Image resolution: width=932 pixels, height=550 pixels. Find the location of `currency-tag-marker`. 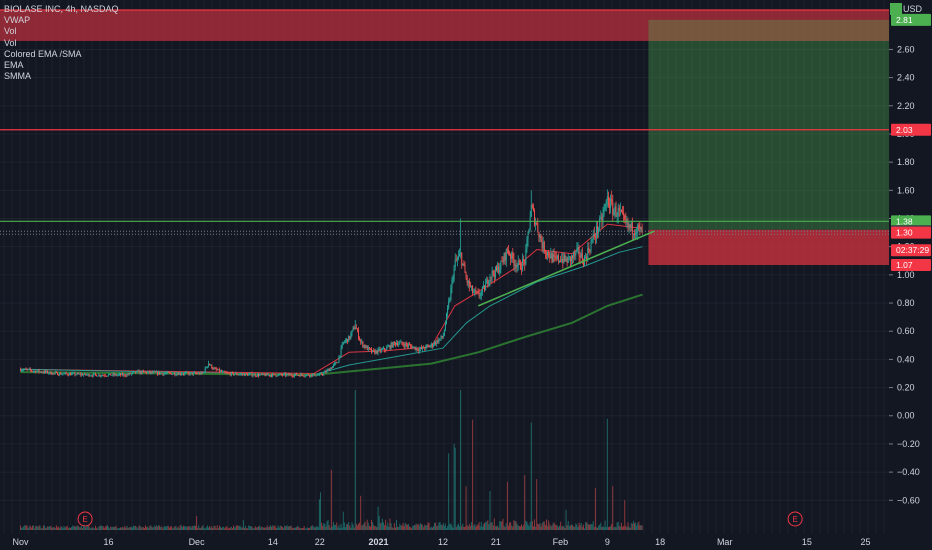

currency-tag-marker is located at coordinates (896, 9).